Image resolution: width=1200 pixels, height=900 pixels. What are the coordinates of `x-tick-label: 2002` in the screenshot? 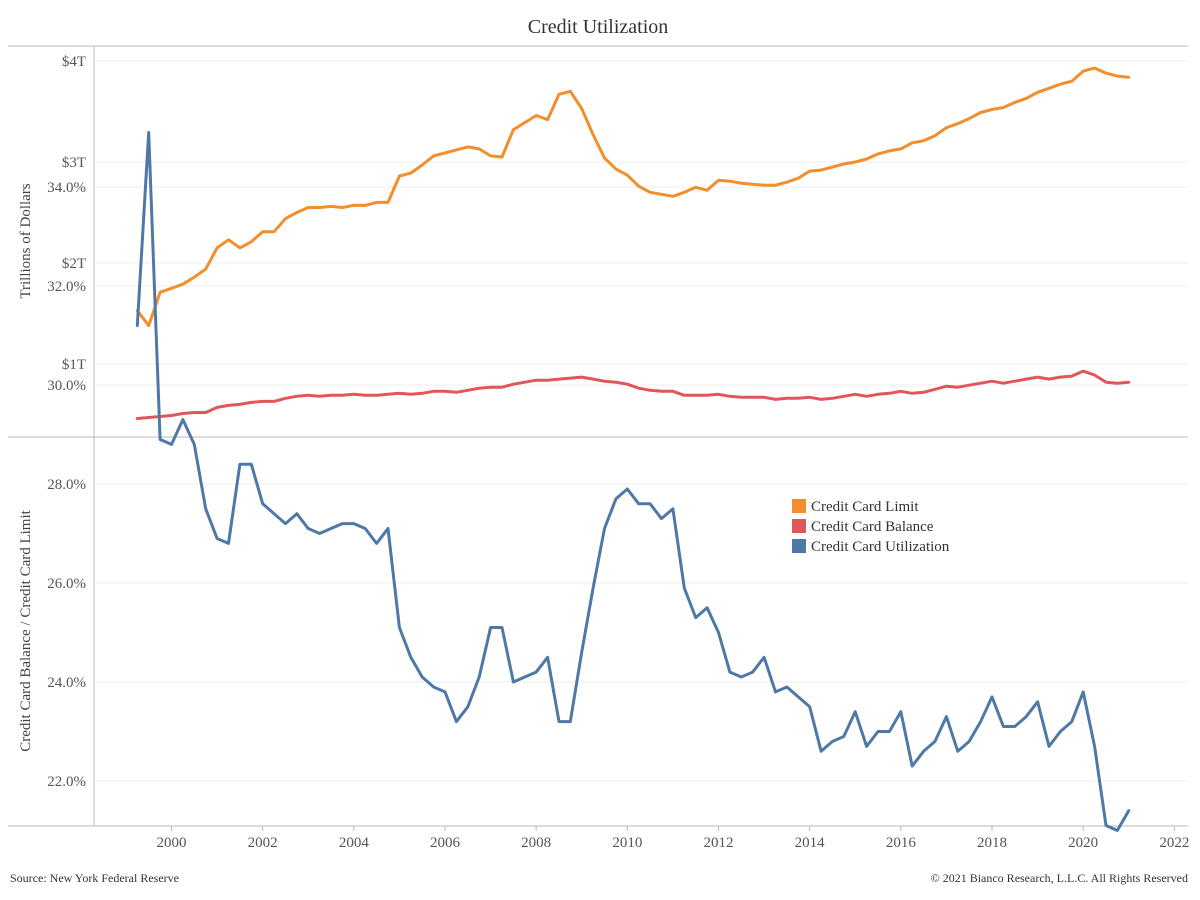 It's located at (263, 843).